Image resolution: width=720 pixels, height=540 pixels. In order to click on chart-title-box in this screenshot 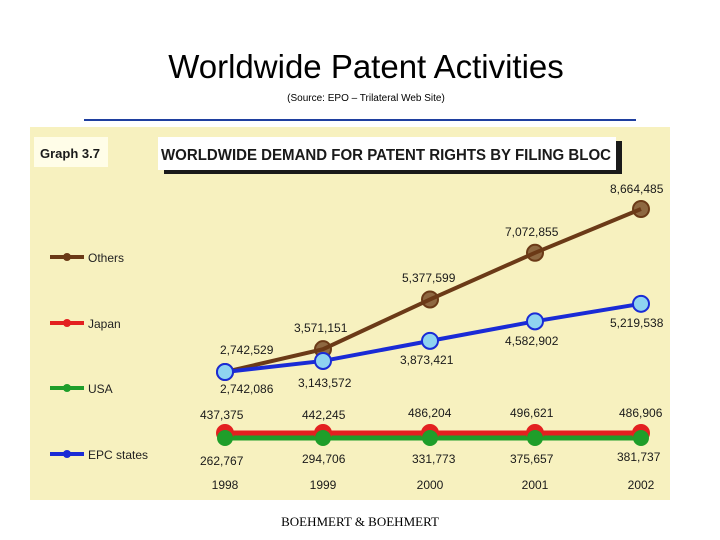, I will do `click(387, 153)`.